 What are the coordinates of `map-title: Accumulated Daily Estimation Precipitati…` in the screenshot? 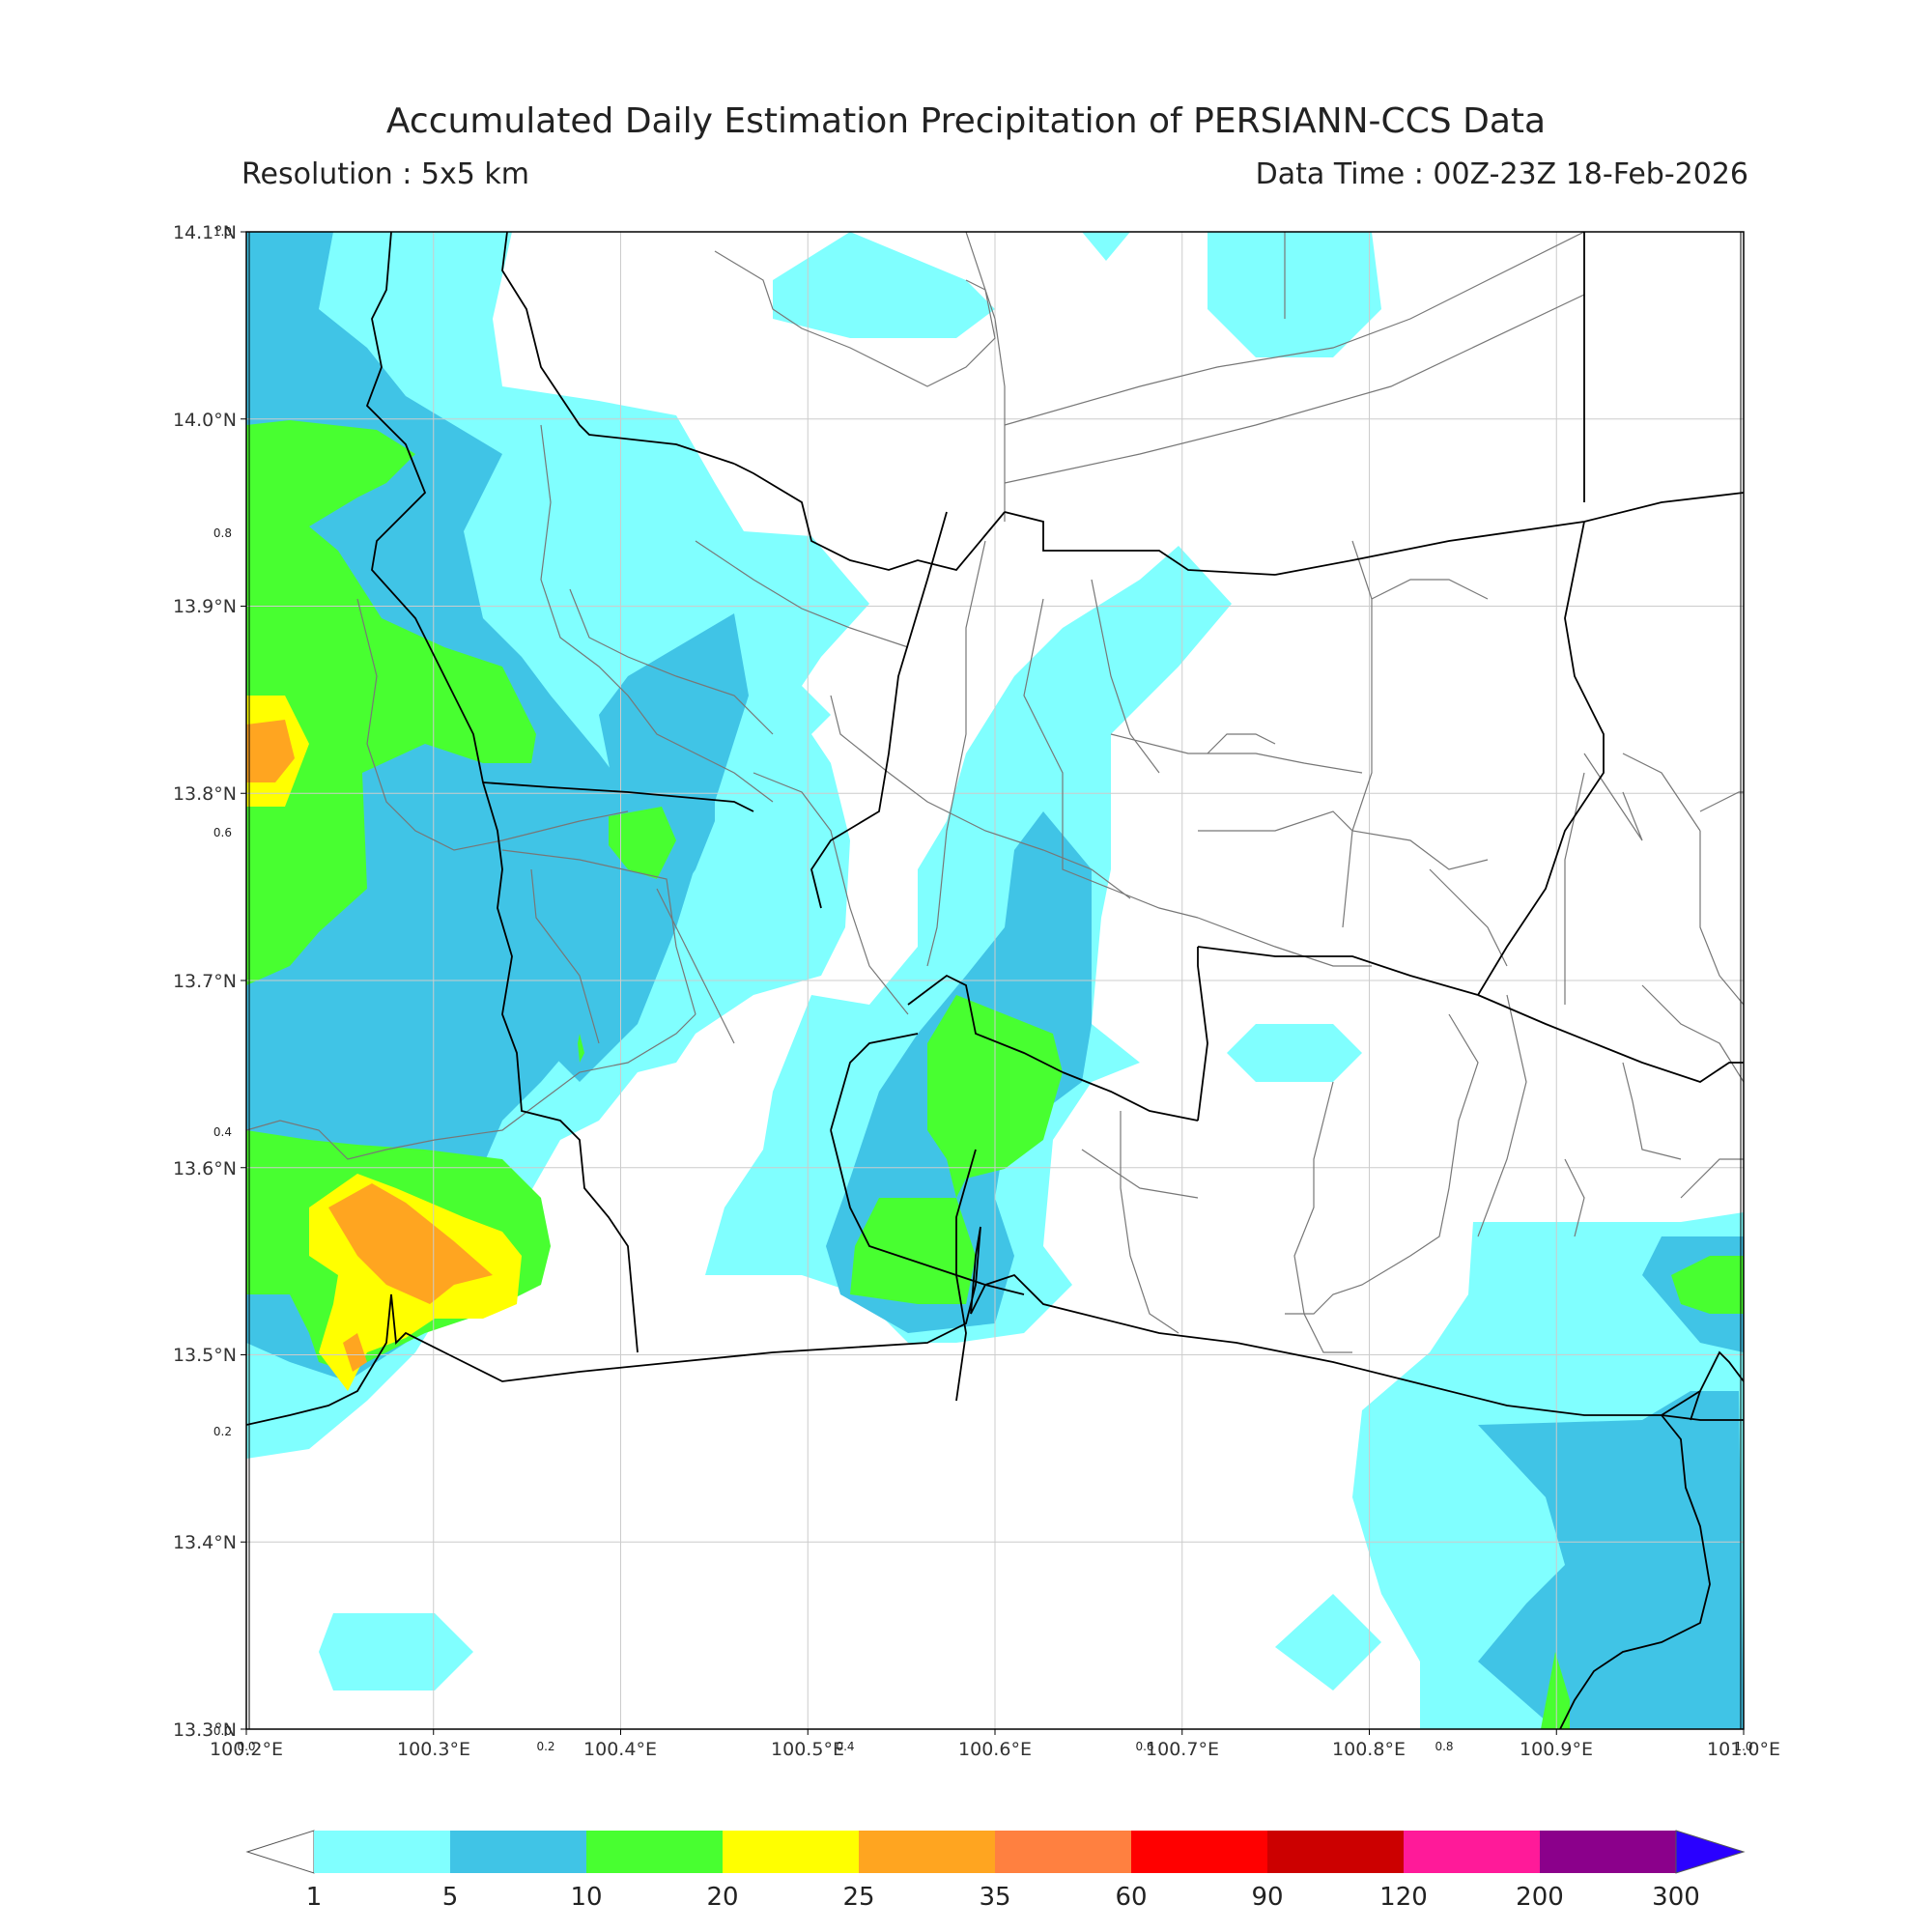 It's located at (966, 121).